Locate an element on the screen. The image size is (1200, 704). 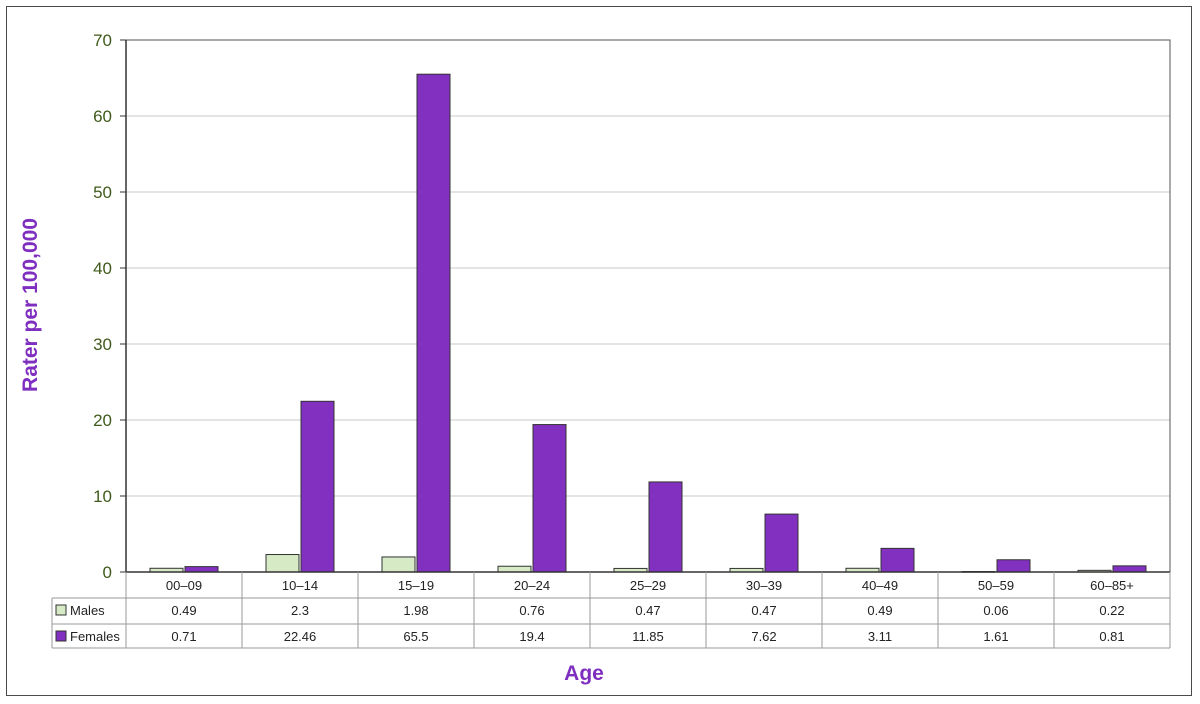
y-tick-label: 40 is located at coordinates (102, 268).